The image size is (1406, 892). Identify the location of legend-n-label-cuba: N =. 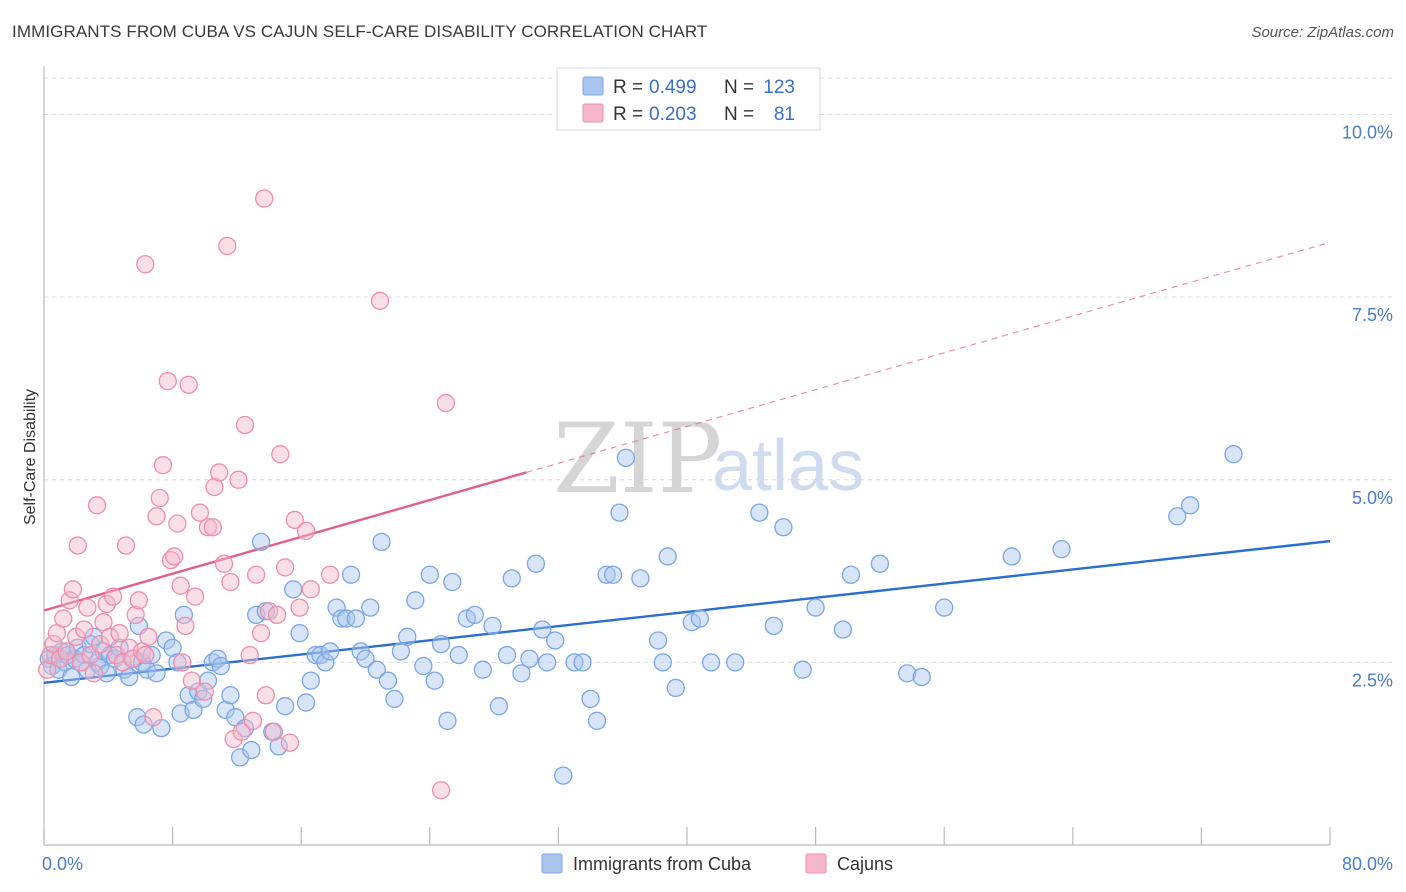
(739, 87).